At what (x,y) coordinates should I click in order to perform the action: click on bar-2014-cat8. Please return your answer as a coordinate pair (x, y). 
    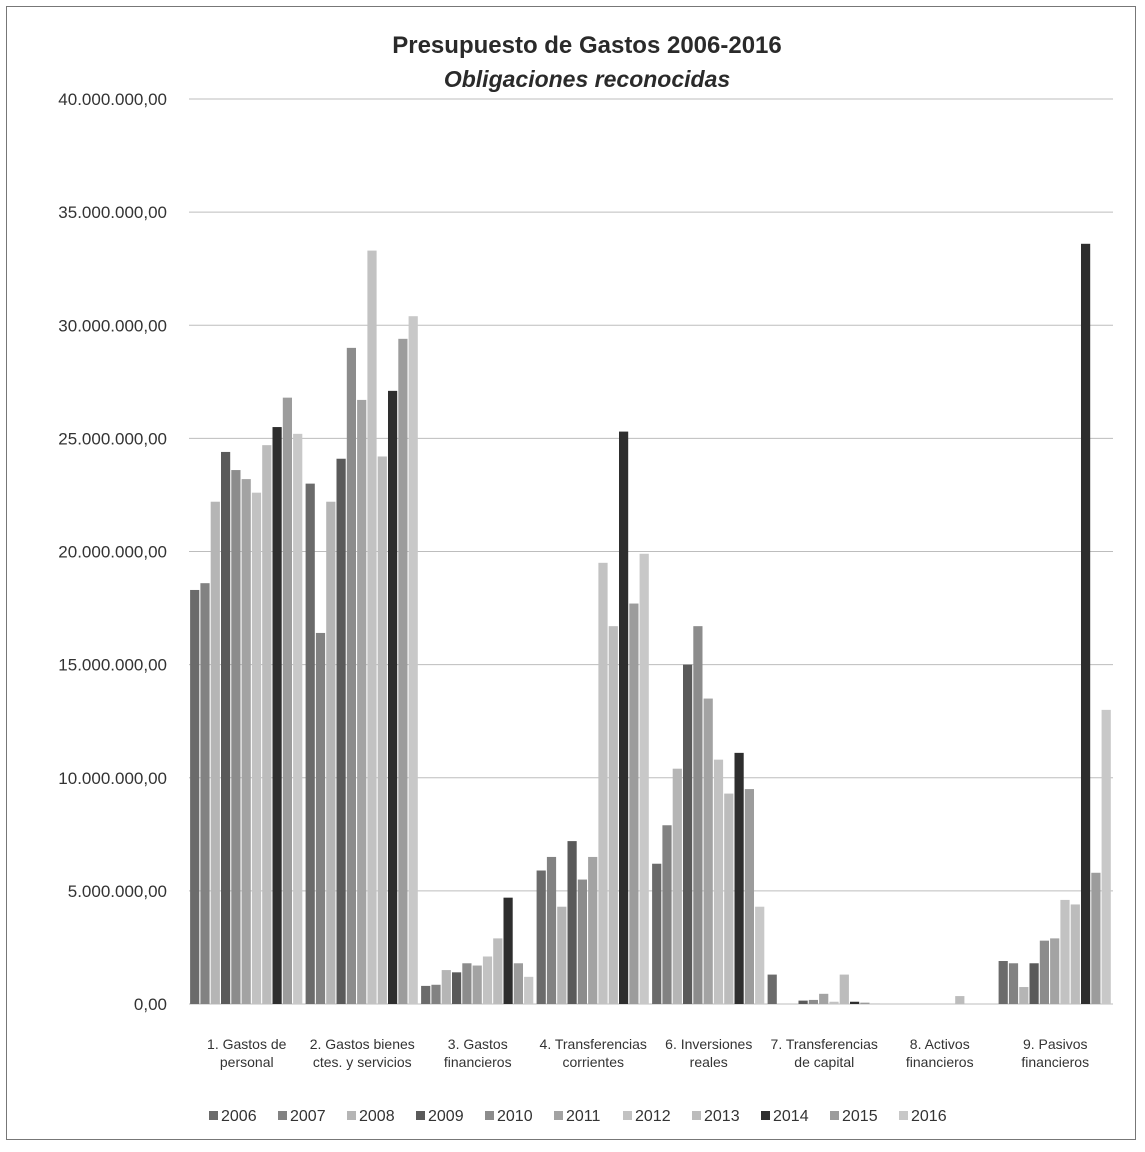
    Looking at the image, I should click on (1086, 624).